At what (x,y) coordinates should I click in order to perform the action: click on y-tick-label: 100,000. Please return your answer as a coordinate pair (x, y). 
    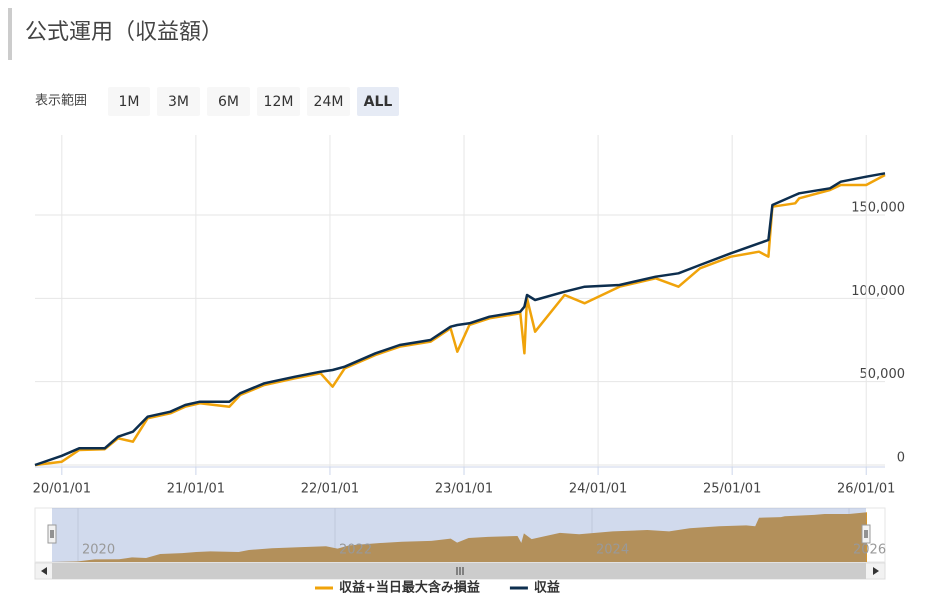
    Looking at the image, I should click on (878, 291).